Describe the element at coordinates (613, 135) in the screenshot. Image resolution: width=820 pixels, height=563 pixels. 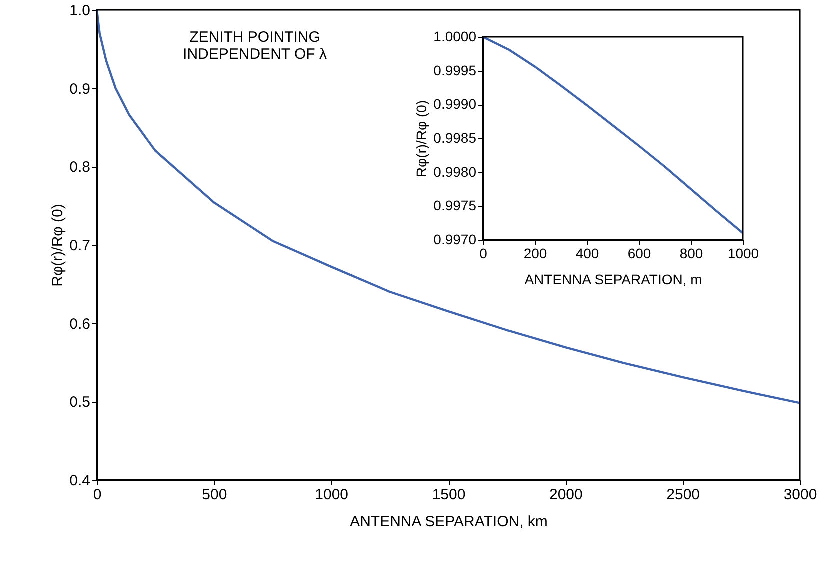
I see `line-series` at that location.